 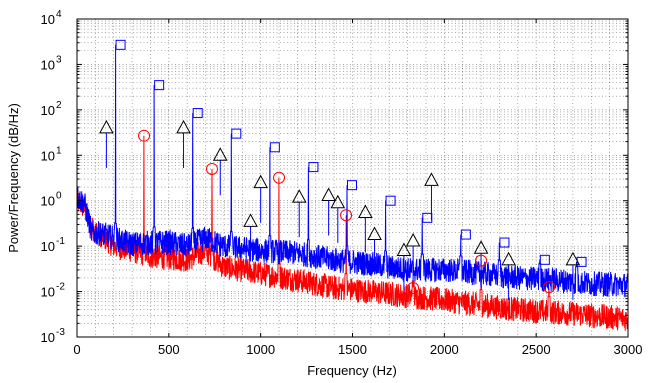 I want to click on x-tick-label: 3000, so click(x=628, y=349).